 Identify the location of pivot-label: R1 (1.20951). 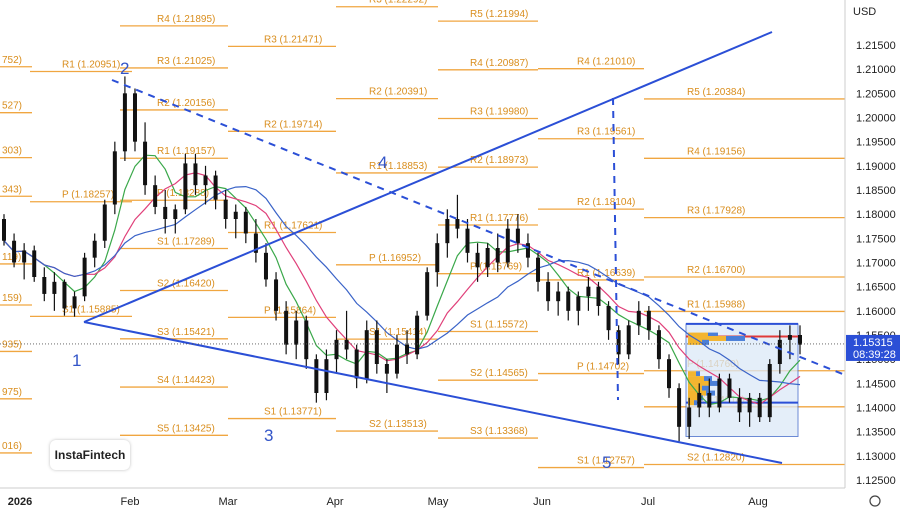
(91, 65).